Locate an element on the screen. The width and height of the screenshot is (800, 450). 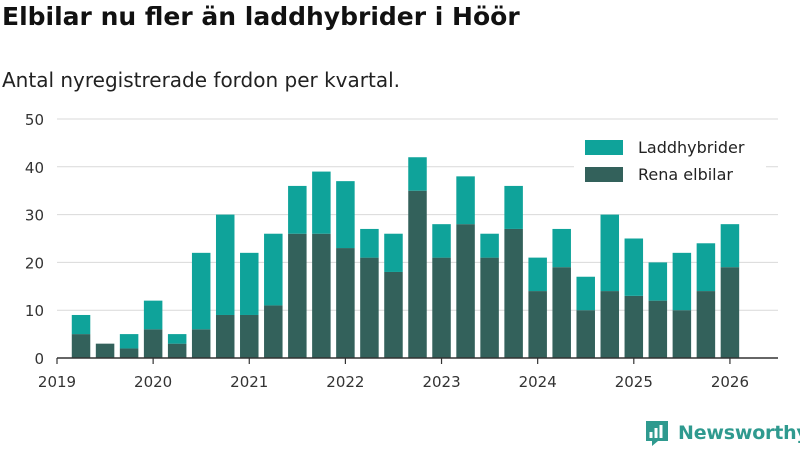
bar-hybrid-2024-Q1 is located at coordinates (537, 274).